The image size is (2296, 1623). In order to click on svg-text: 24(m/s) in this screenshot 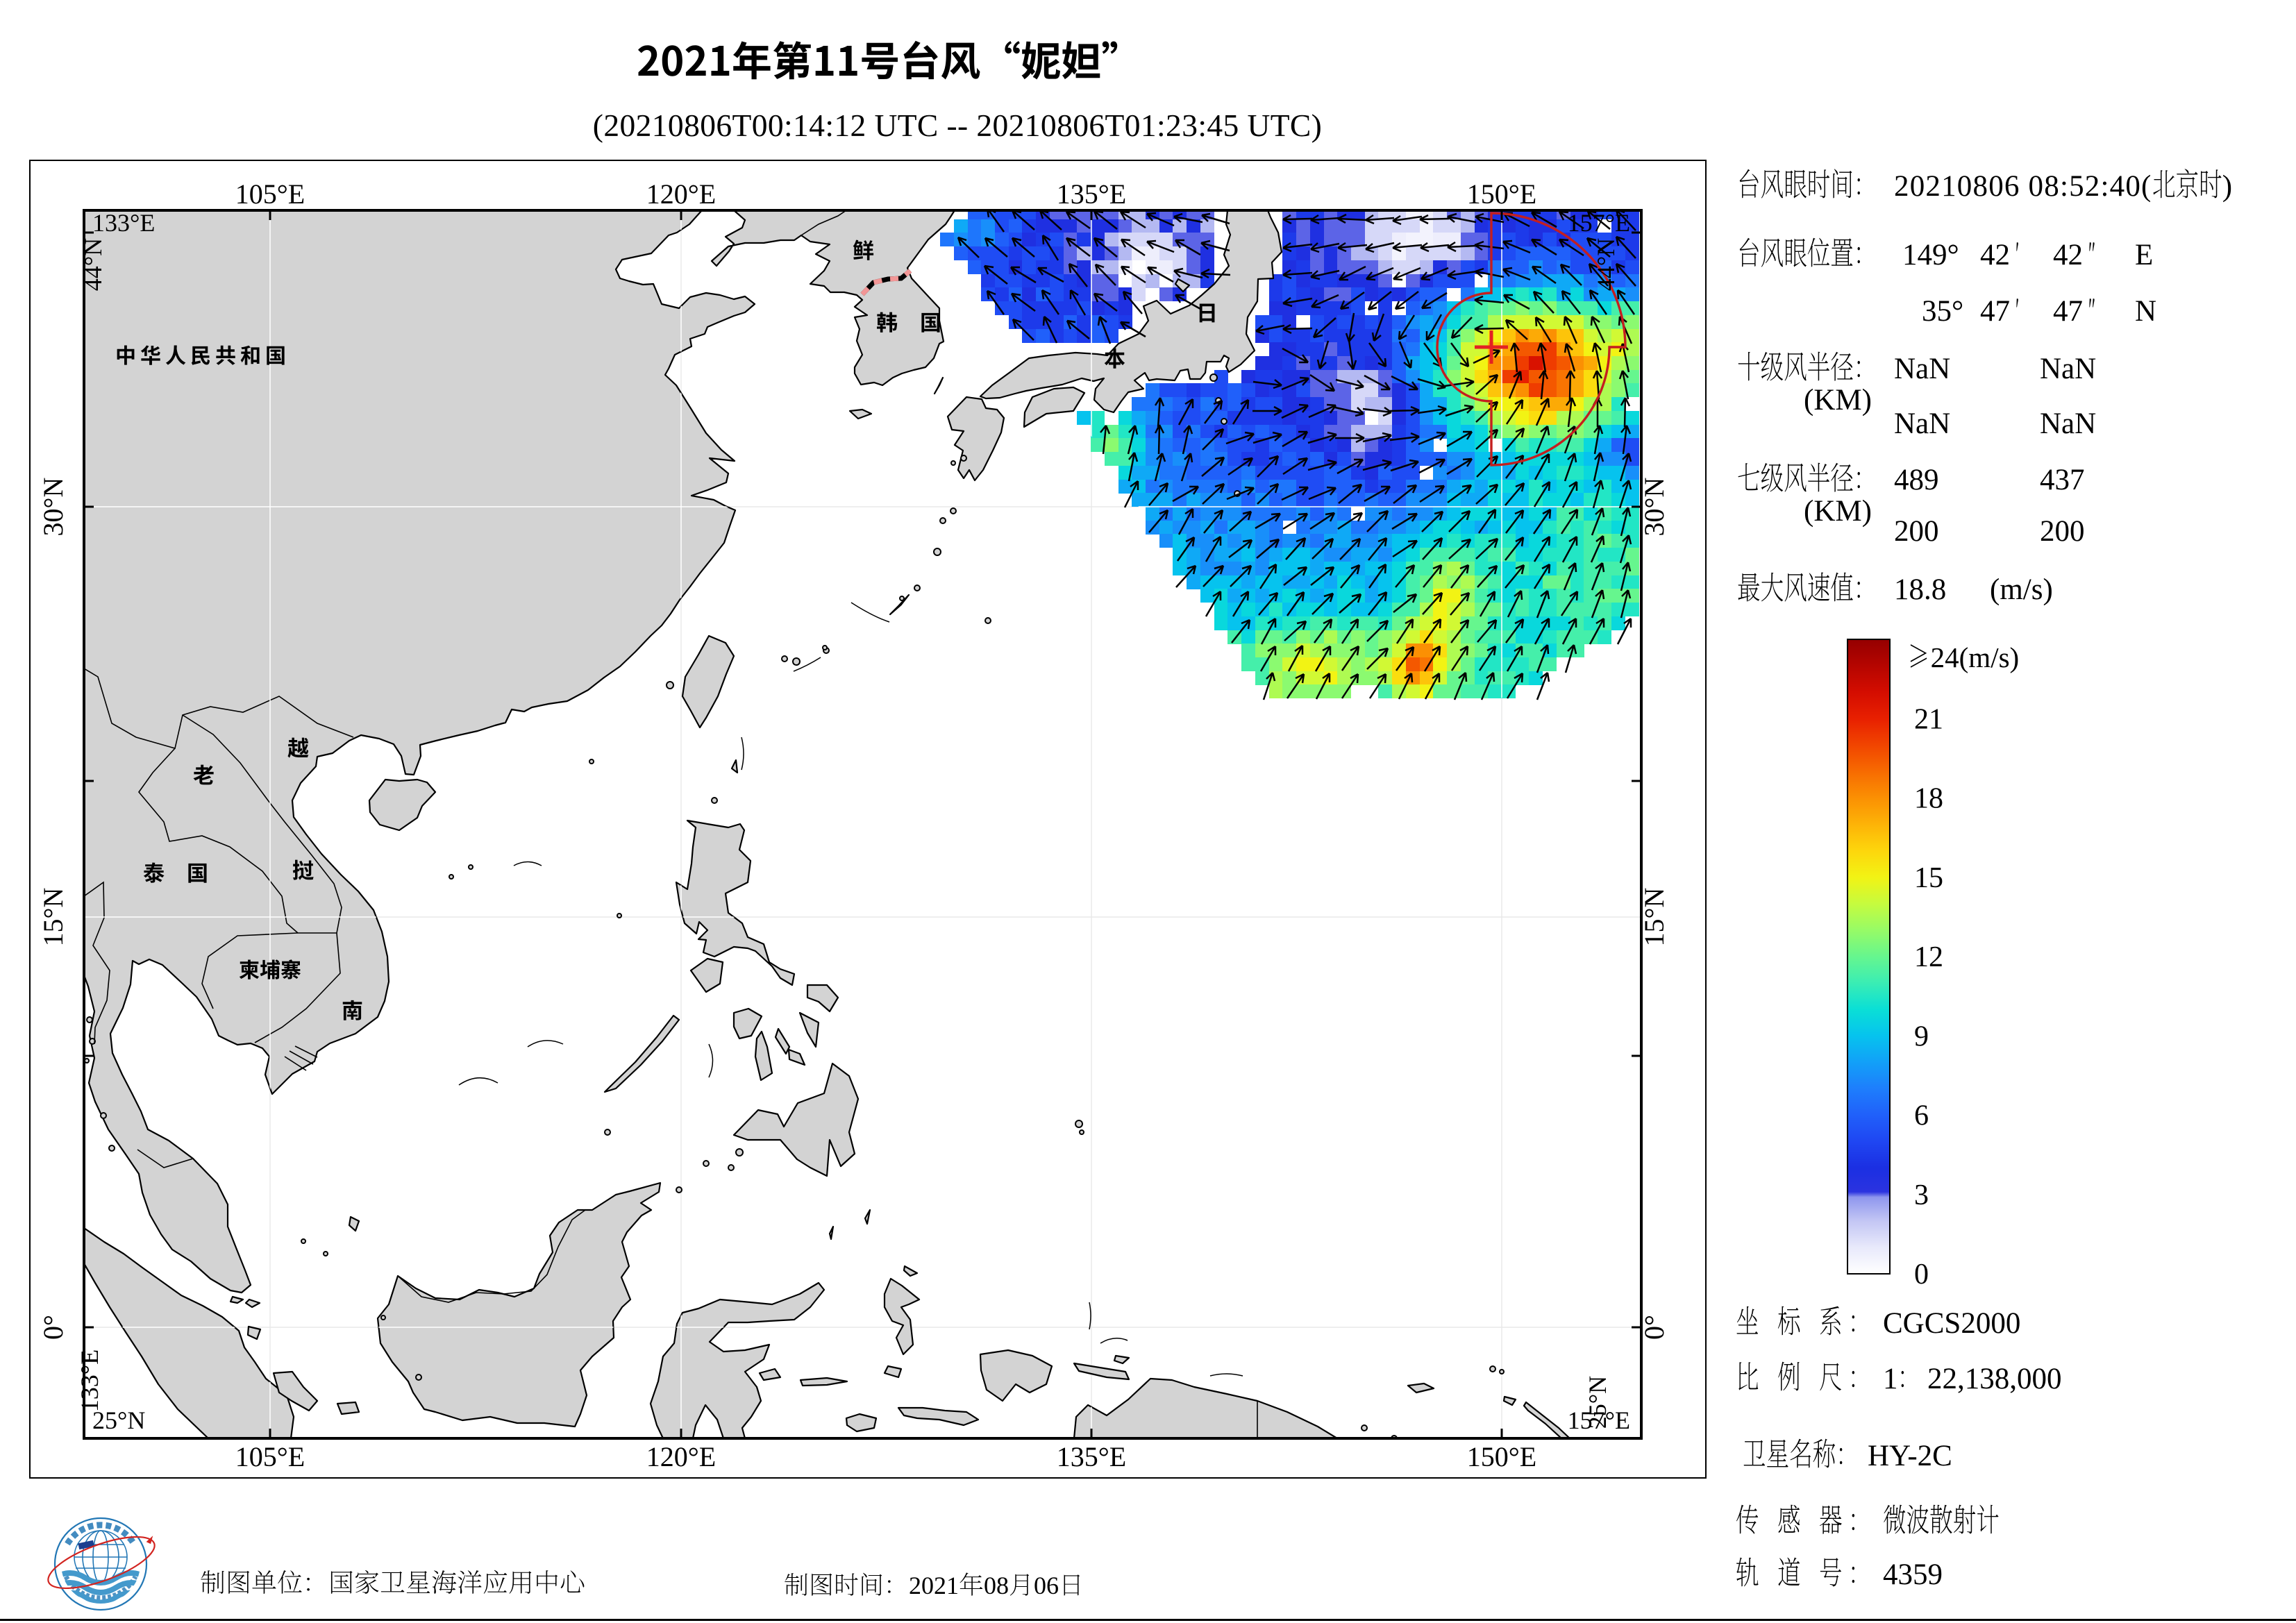, I will do `click(1975, 657)`.